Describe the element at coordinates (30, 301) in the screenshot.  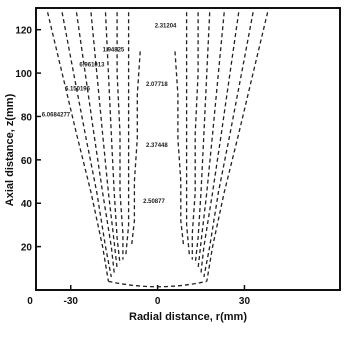
I see `origin-label: 0` at that location.